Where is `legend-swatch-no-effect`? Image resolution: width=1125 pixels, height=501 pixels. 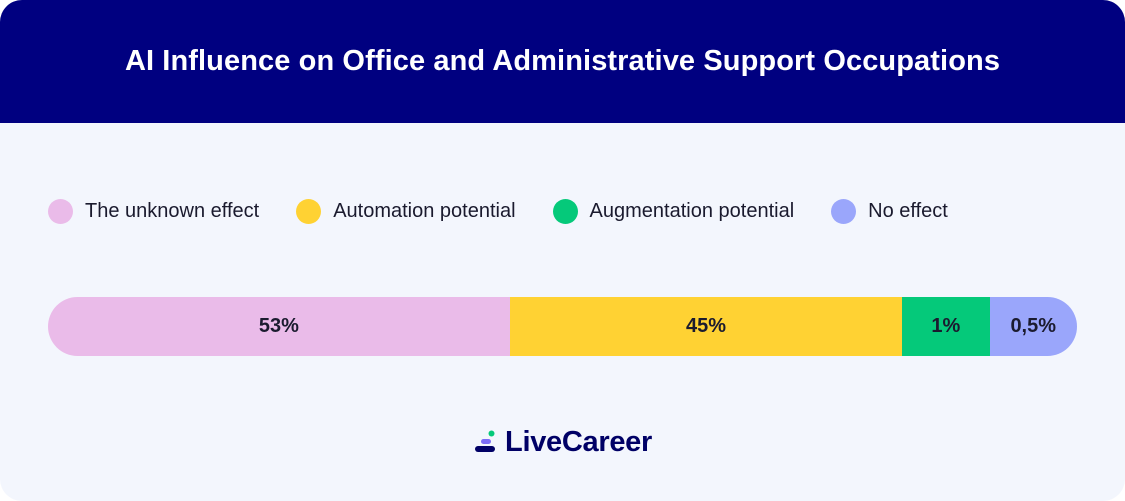
legend-swatch-no-effect is located at coordinates (844, 211).